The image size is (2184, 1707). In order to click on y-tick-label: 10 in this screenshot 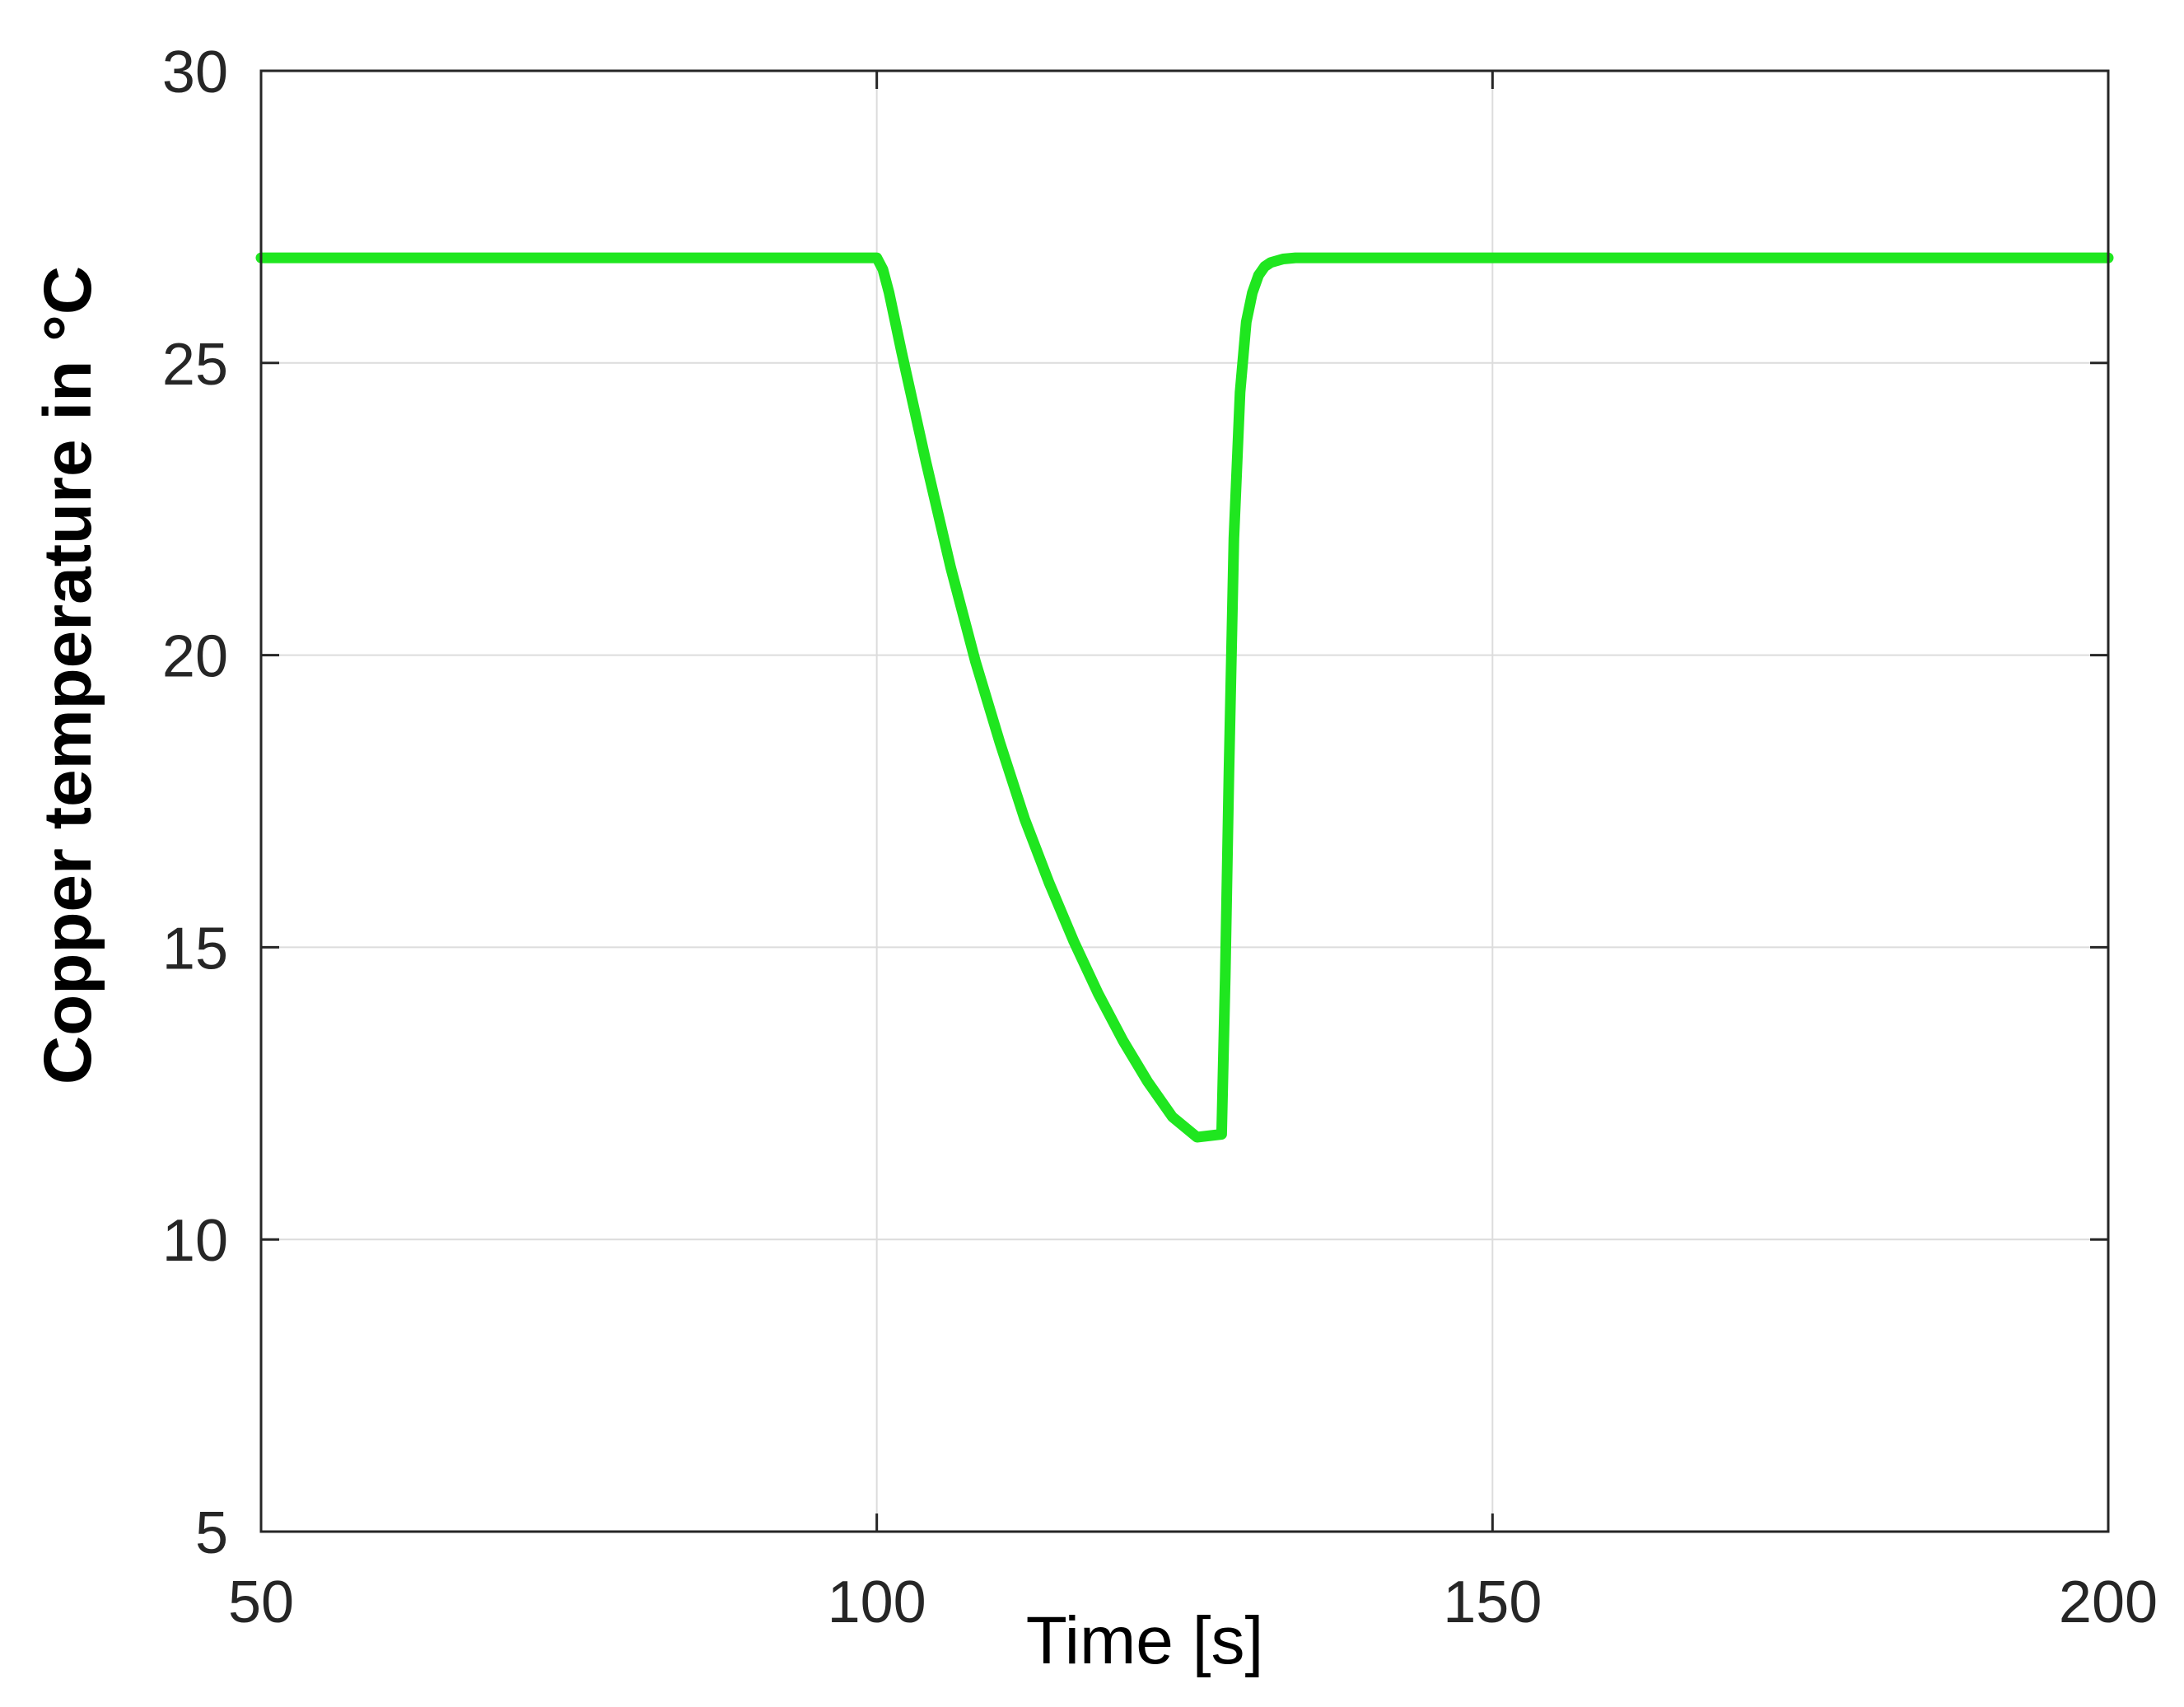, I will do `click(195, 1241)`.